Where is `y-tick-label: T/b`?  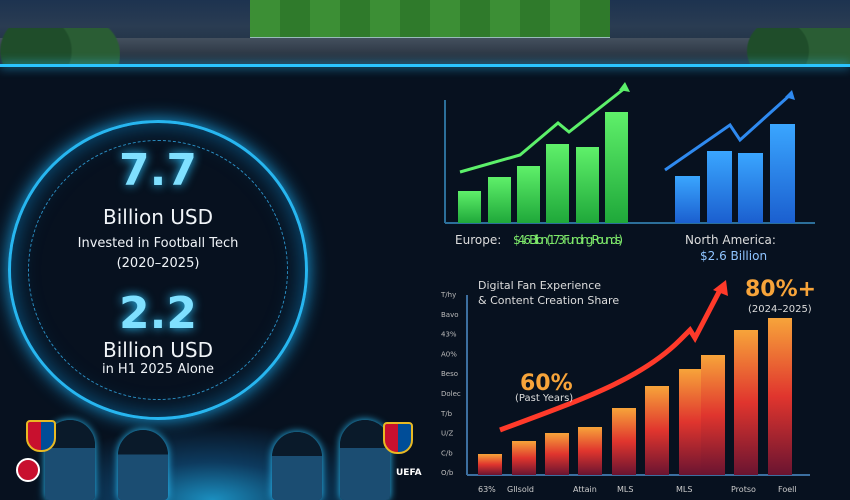
y-tick-label: T/b is located at coordinates (446, 414).